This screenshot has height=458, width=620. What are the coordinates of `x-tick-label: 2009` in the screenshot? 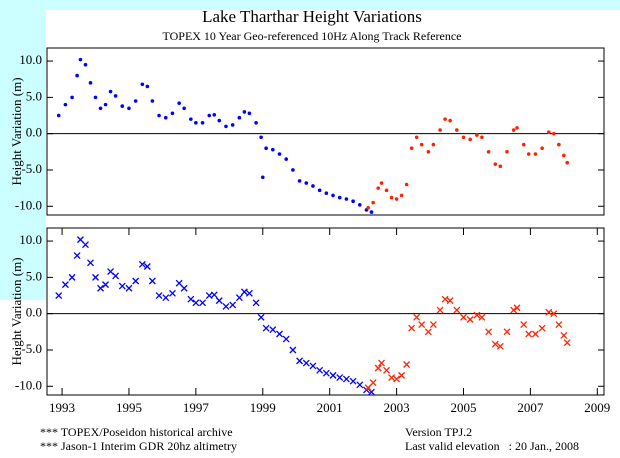 It's located at (597, 407).